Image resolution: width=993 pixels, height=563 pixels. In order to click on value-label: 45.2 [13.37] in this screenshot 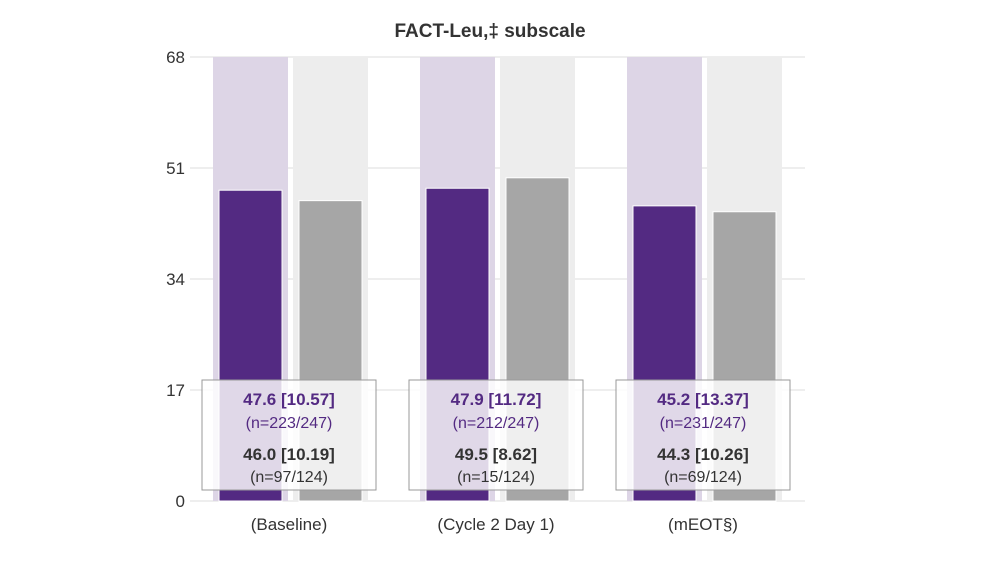, I will do `click(703, 399)`.